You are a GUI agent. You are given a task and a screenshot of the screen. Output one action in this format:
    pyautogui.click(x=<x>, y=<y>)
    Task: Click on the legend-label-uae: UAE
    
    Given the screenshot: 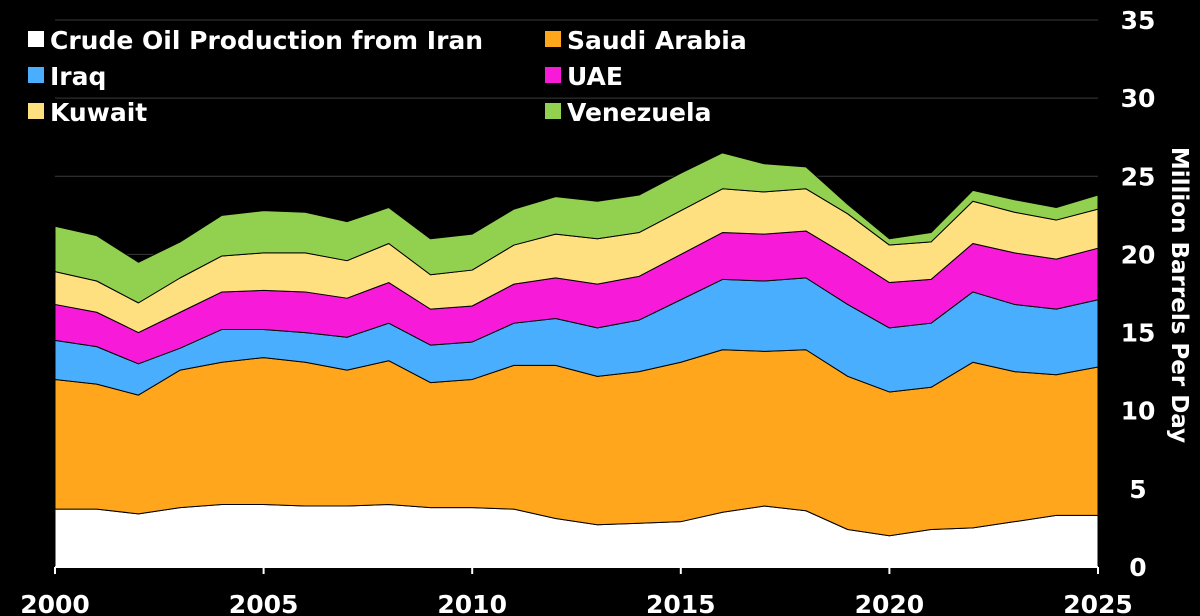 What is the action you would take?
    pyautogui.click(x=595, y=76)
    